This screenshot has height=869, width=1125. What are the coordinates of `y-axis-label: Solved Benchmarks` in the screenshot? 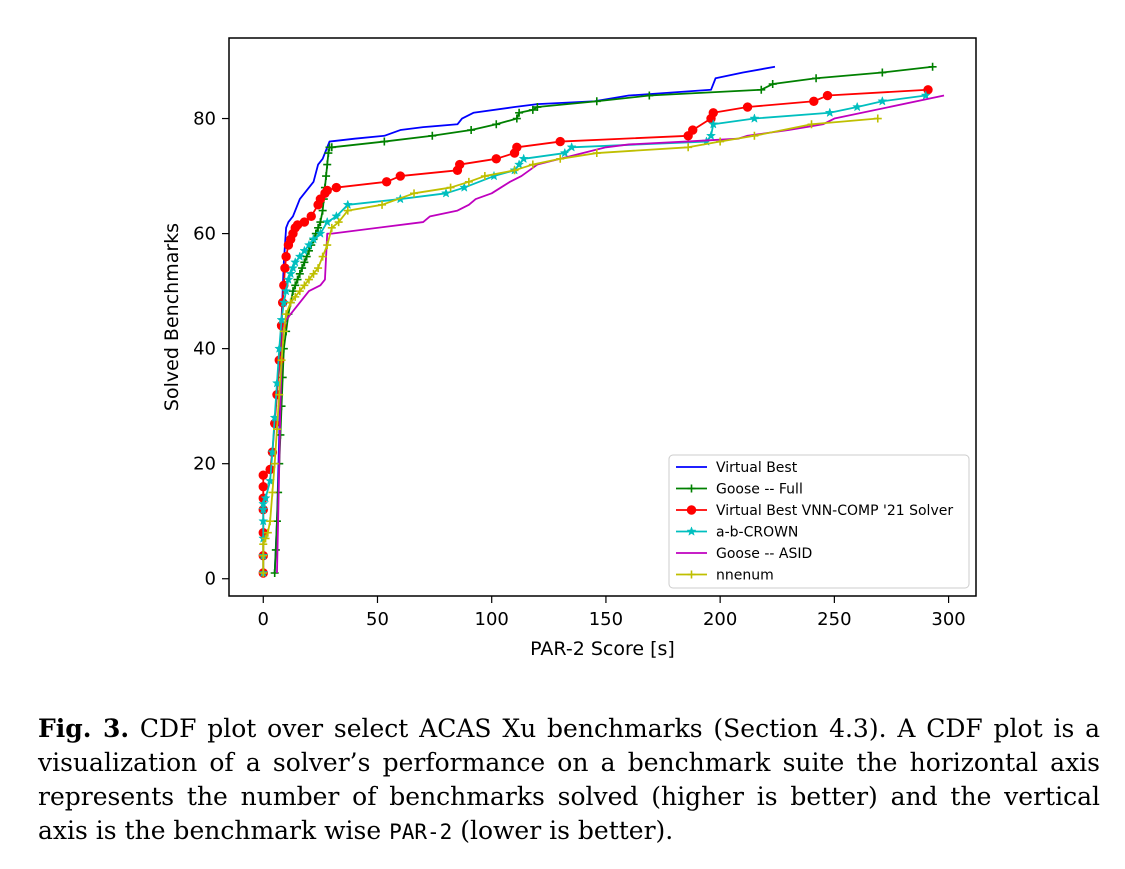 It's located at (172, 317).